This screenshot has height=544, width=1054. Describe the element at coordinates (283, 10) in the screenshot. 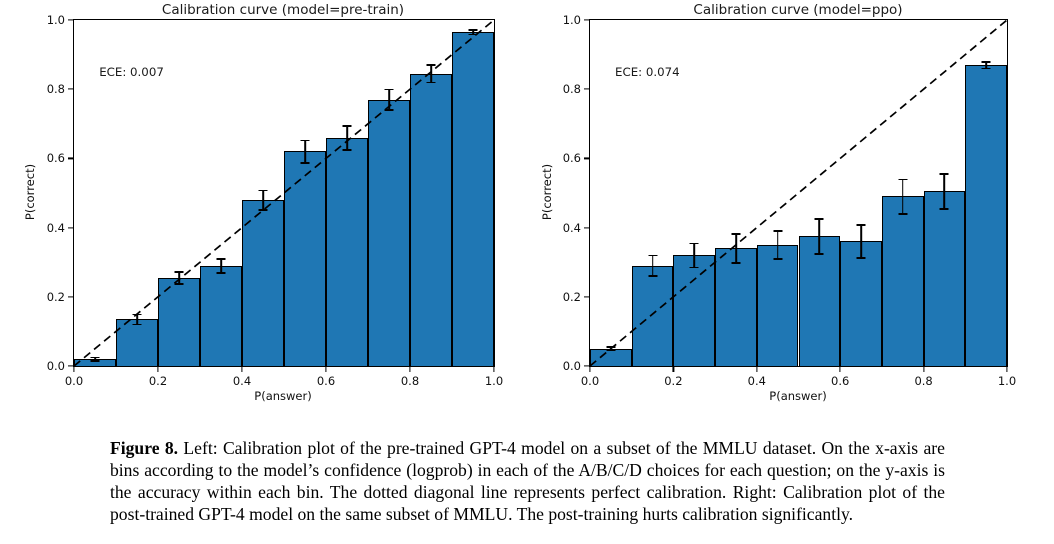

I see `chart-title: Calibration curve (model=pre-train)` at that location.